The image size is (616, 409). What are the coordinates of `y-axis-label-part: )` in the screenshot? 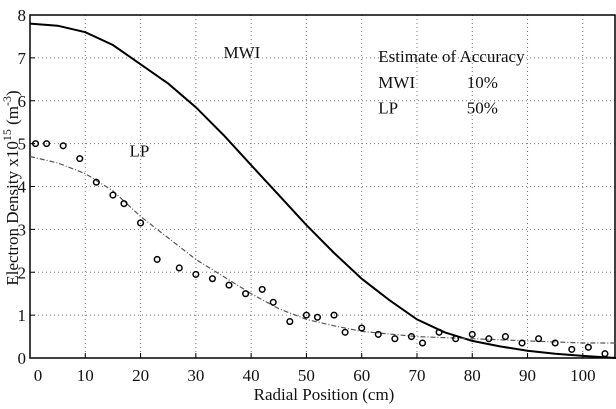 It's located at (12, 93).